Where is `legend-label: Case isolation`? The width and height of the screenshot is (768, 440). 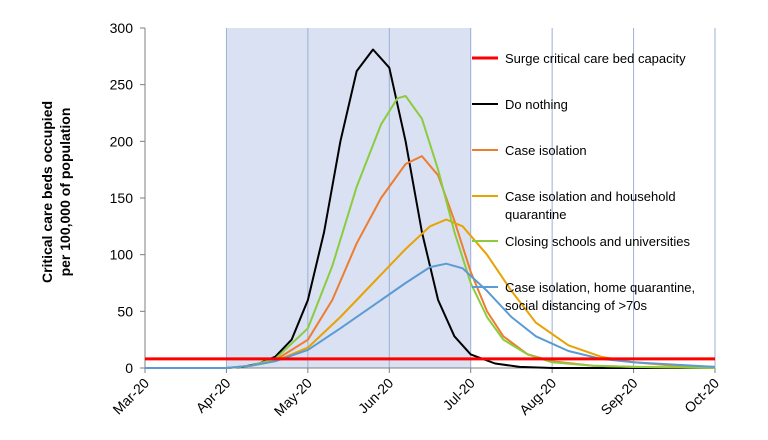
legend-label: Case isolation is located at coordinates (546, 150).